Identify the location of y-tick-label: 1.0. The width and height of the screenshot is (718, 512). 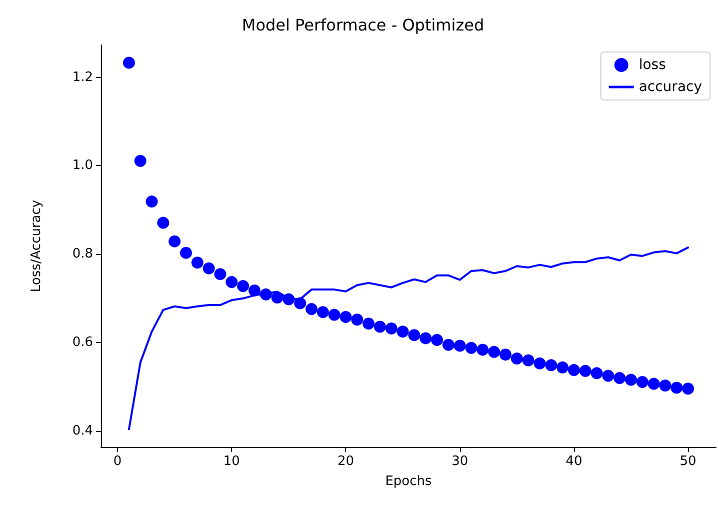
(82, 166).